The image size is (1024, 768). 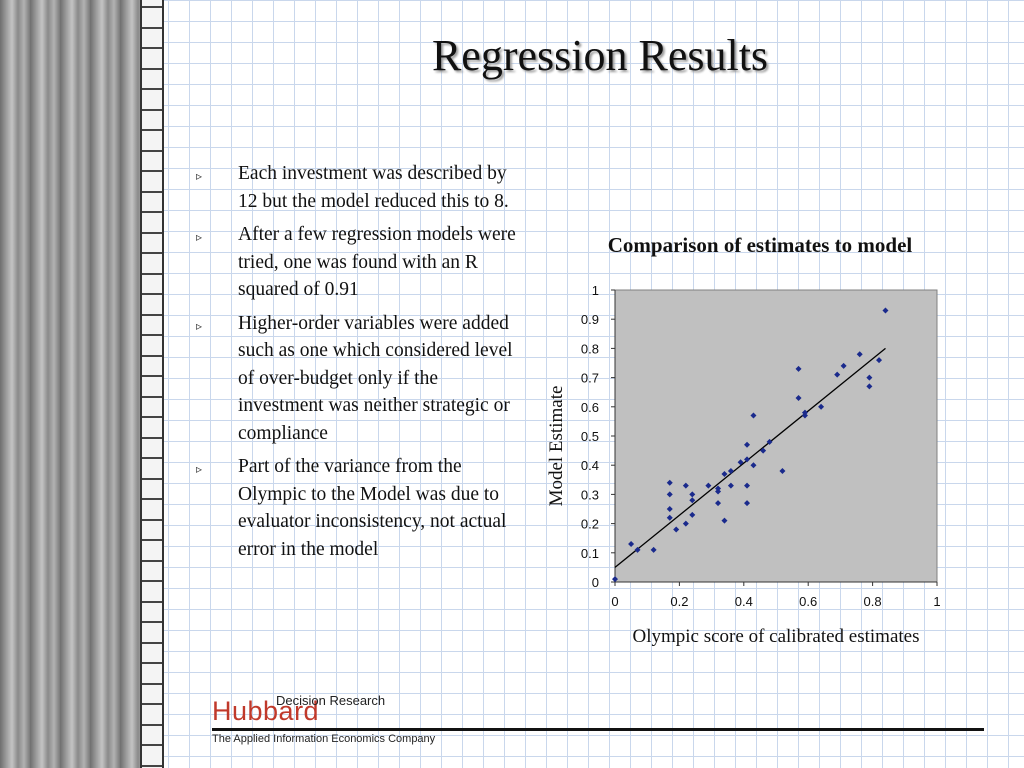 I want to click on y-tick-label: 0.3, so click(x=590, y=494).